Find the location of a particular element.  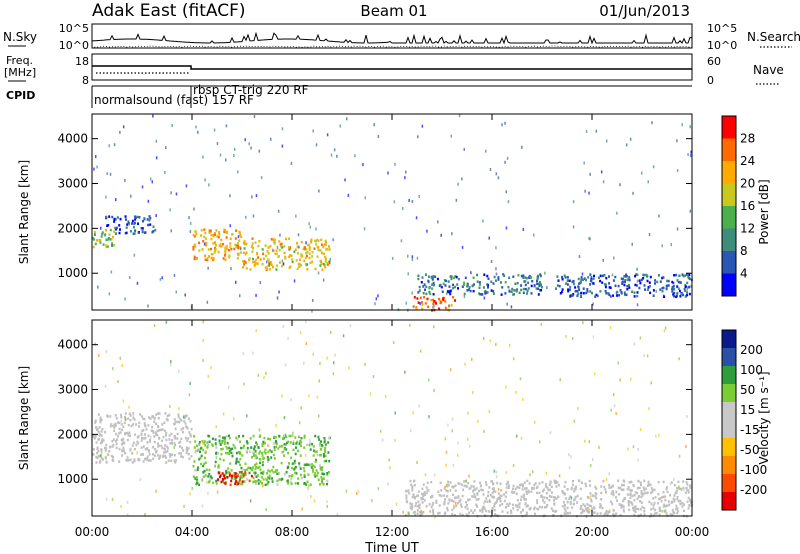

velocity-colorbar-swatch is located at coordinates (729, 501).